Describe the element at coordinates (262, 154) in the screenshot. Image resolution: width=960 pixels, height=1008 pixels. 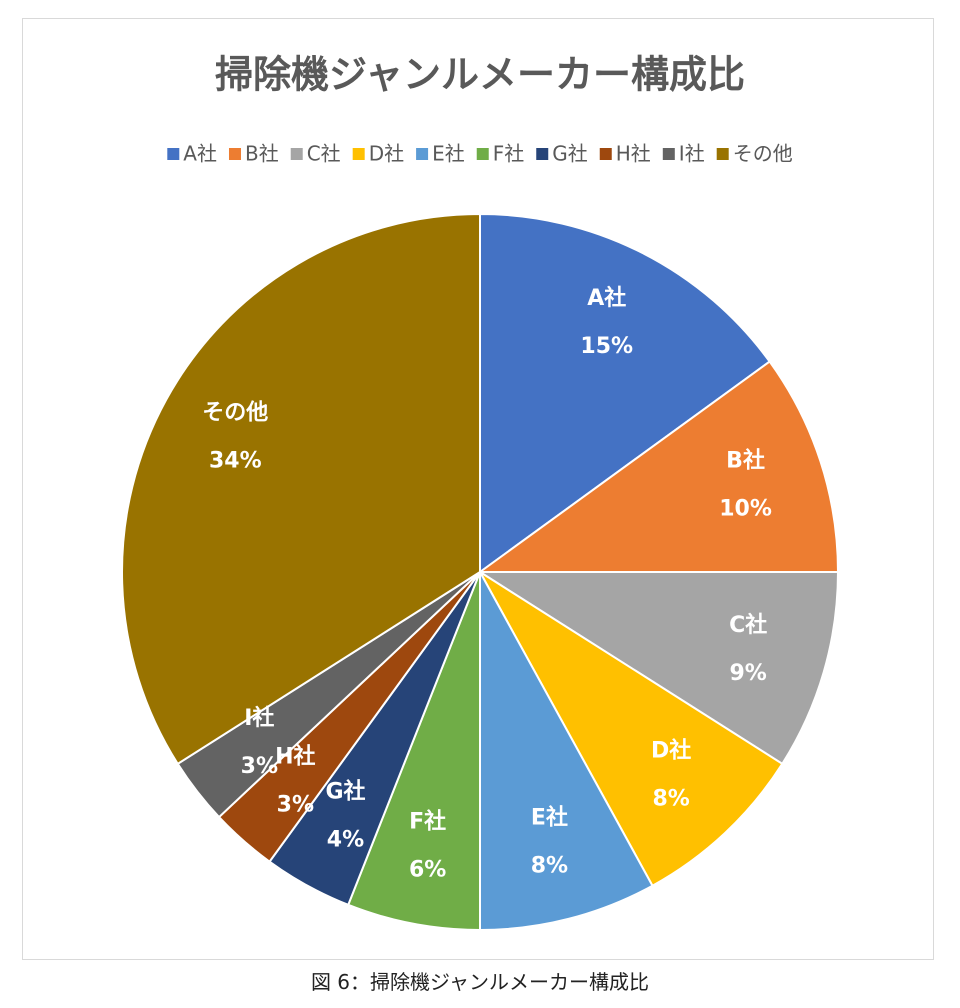
I see `legend-label: B社` at that location.